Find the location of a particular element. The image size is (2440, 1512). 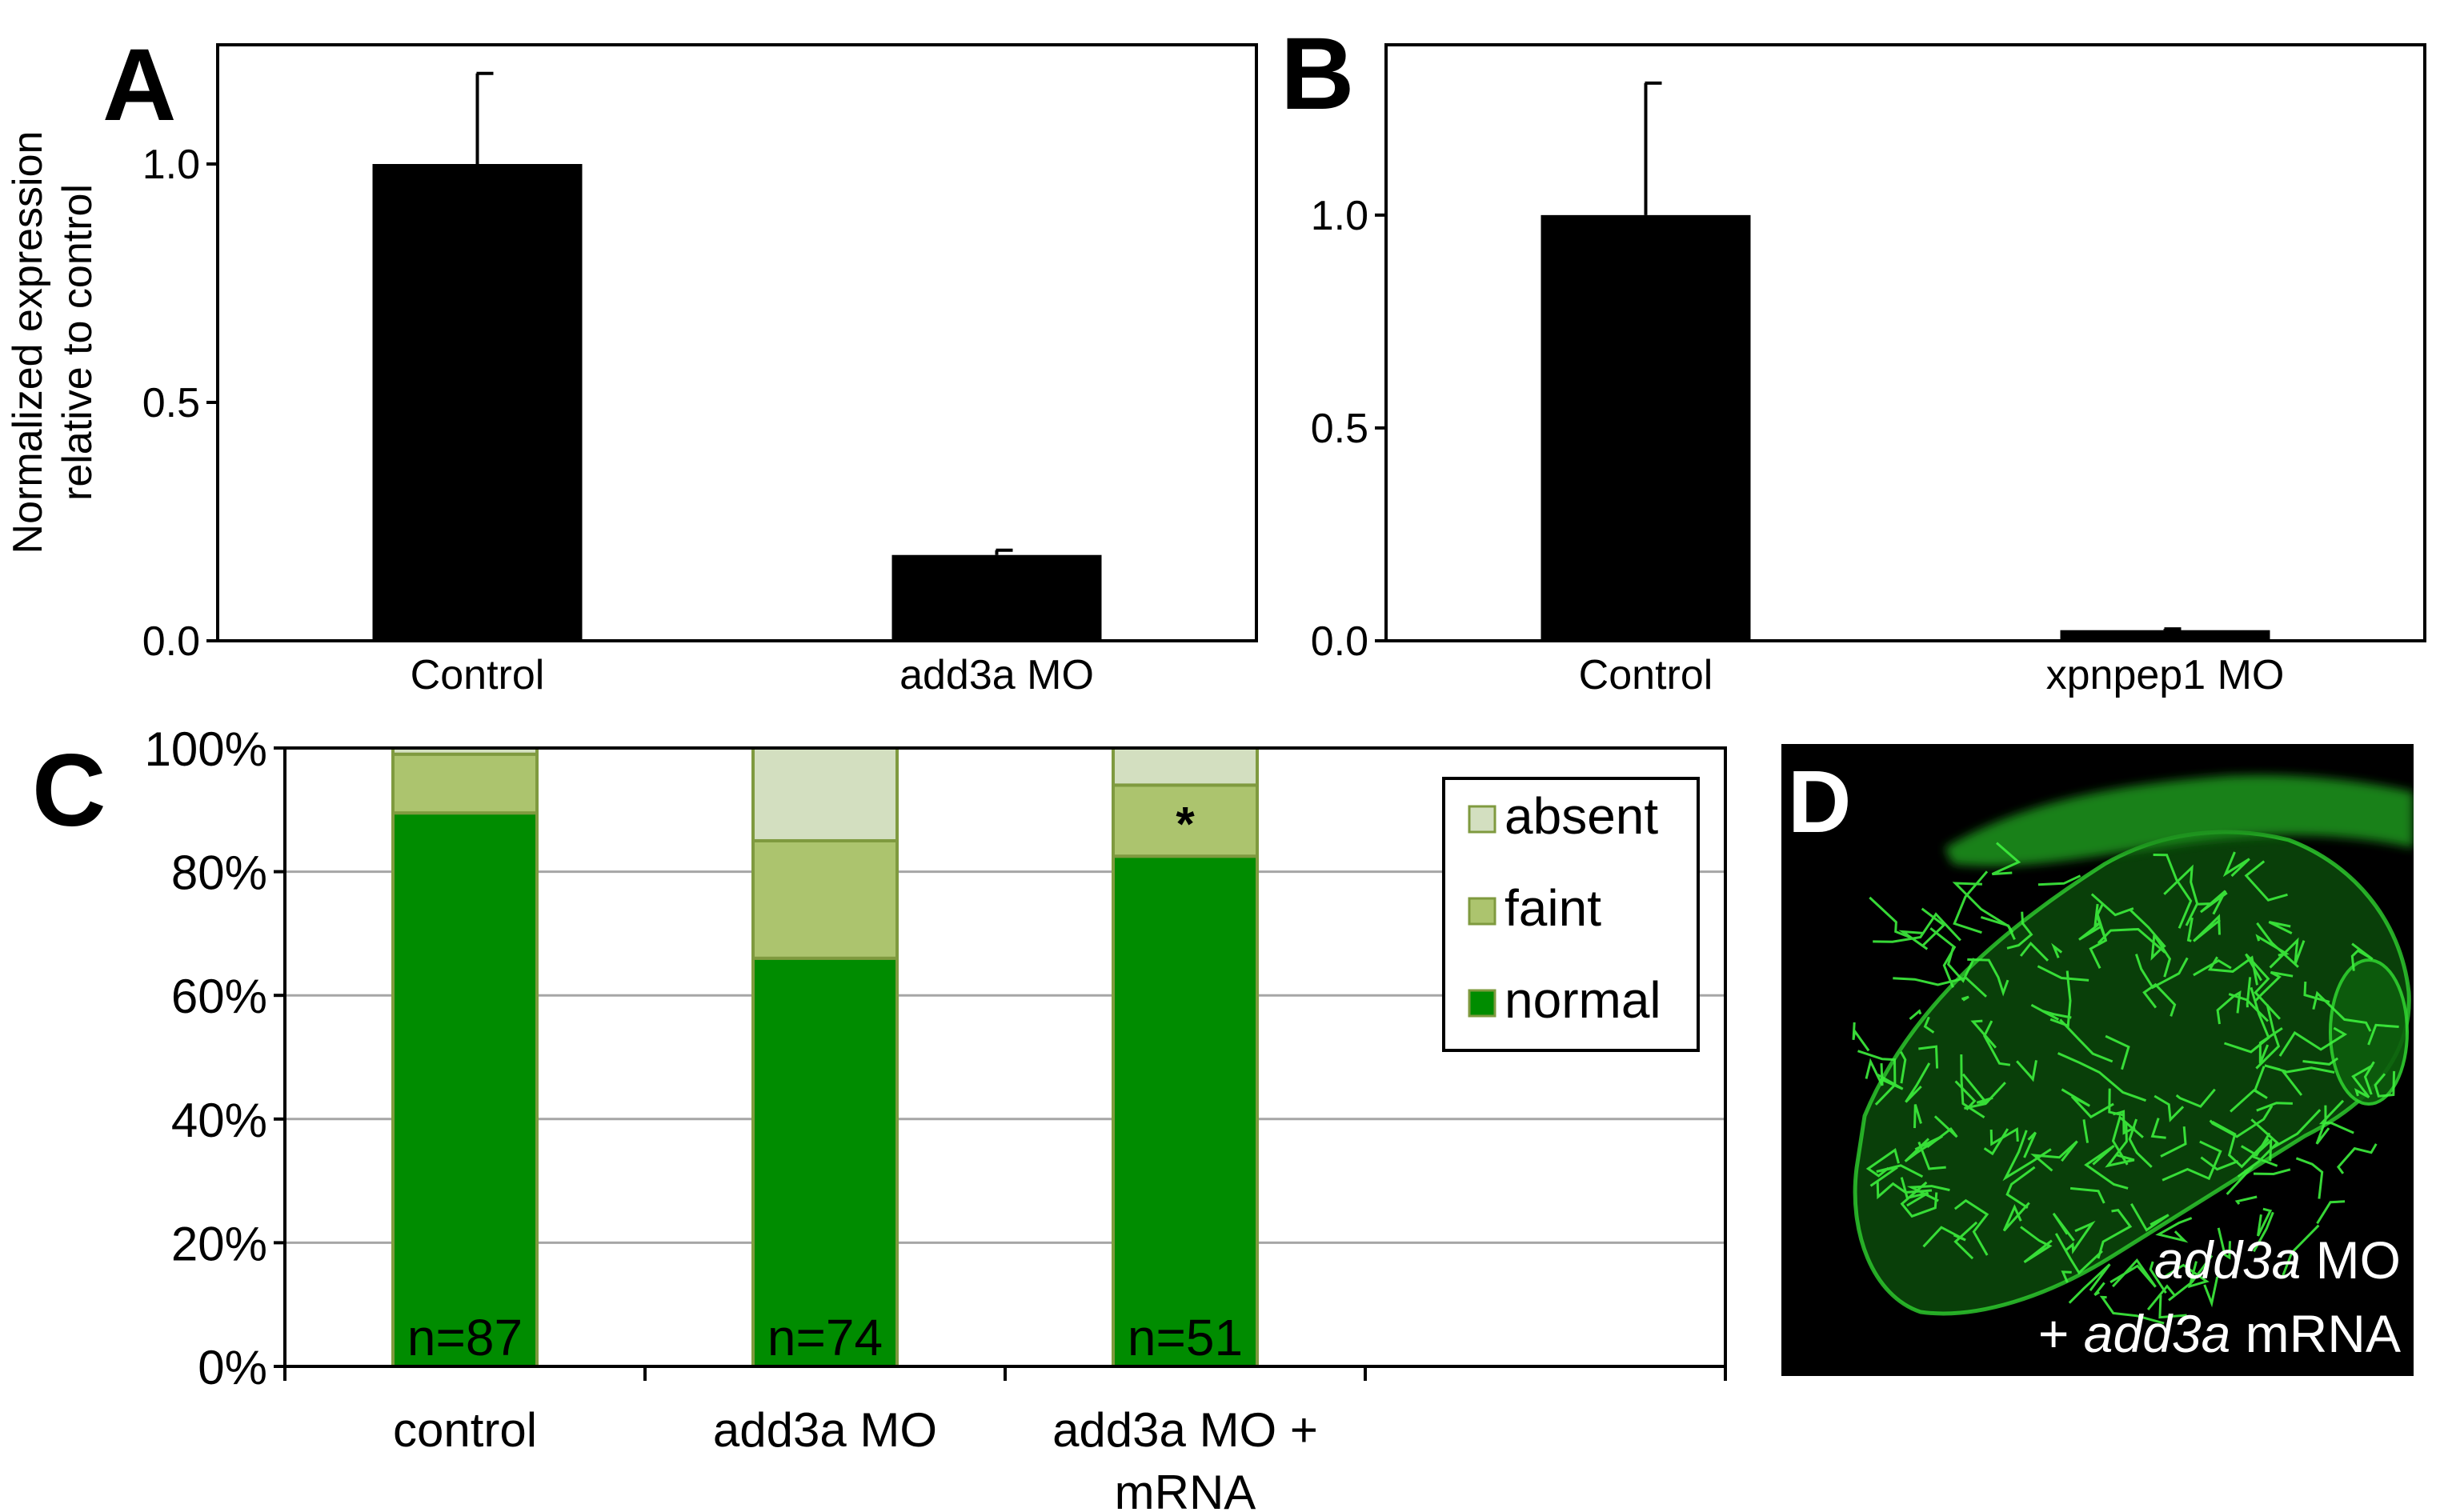

chart-c-ytick-label: 0% is located at coordinates (232, 1367).